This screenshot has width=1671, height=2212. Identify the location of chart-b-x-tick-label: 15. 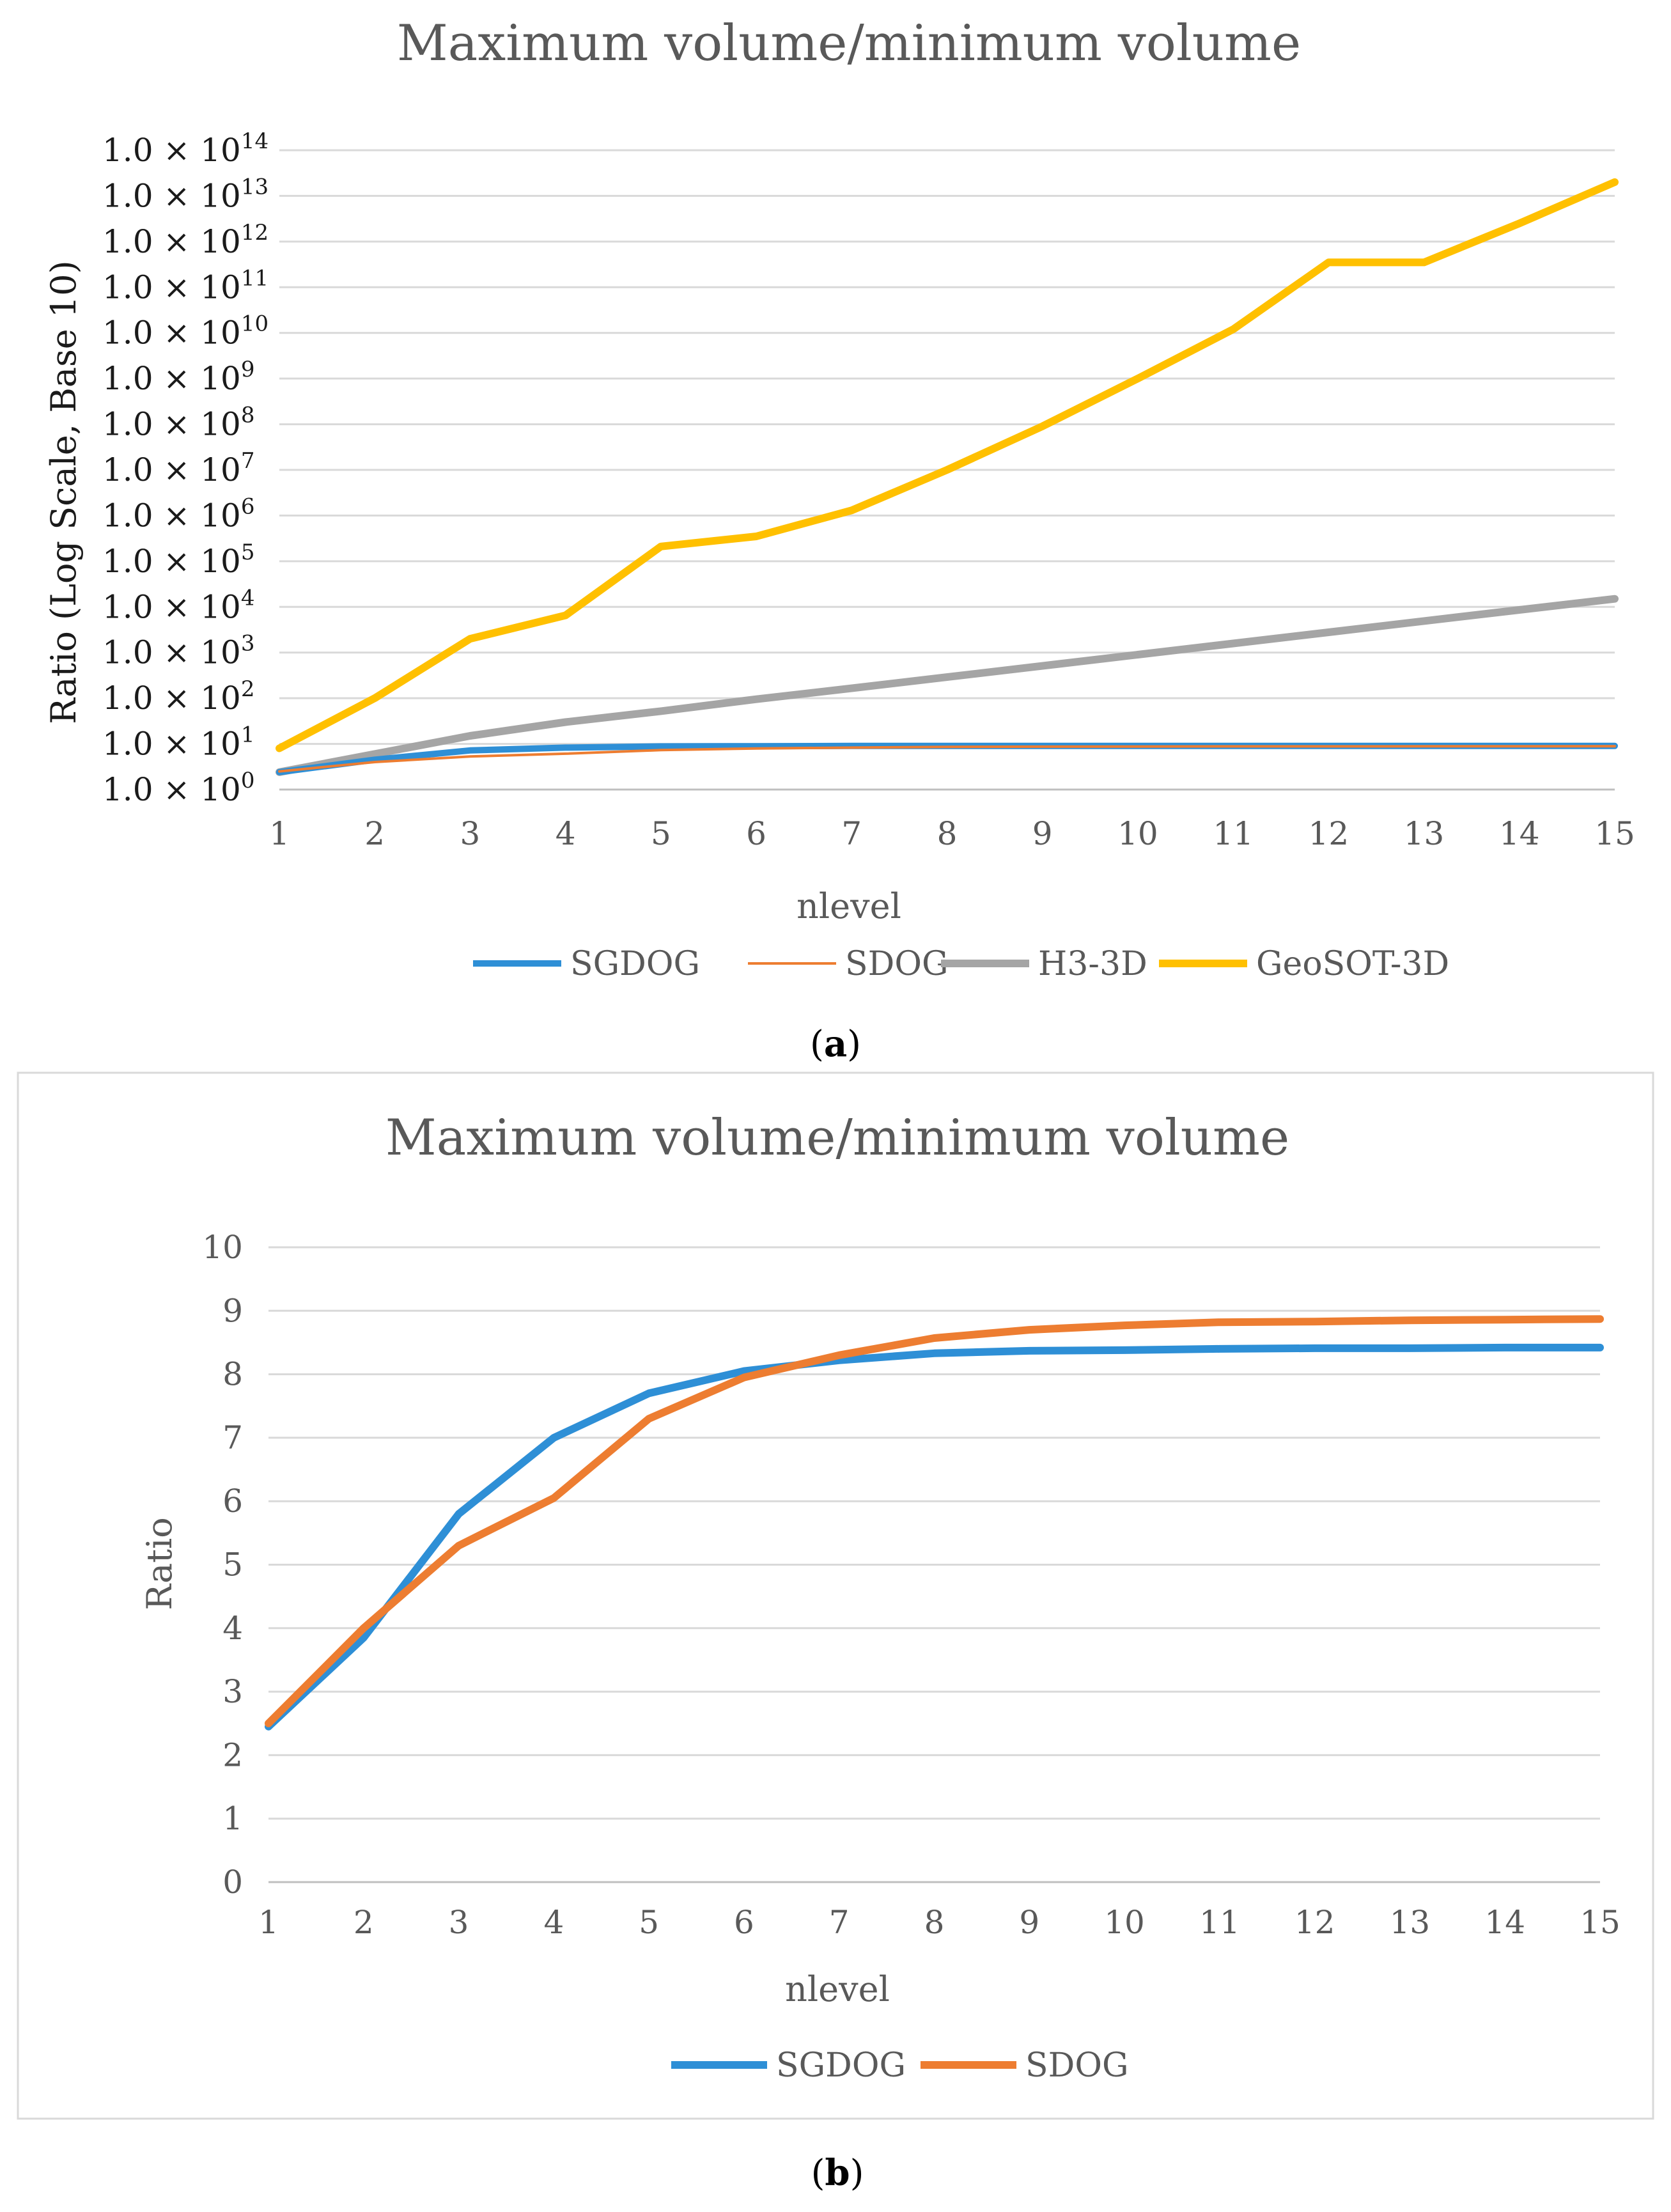
(1600, 1922).